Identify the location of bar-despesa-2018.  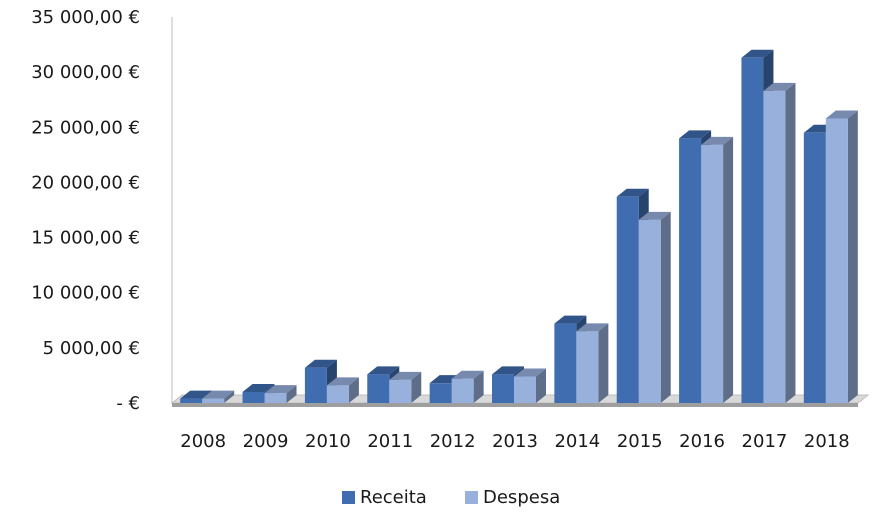
(841, 256).